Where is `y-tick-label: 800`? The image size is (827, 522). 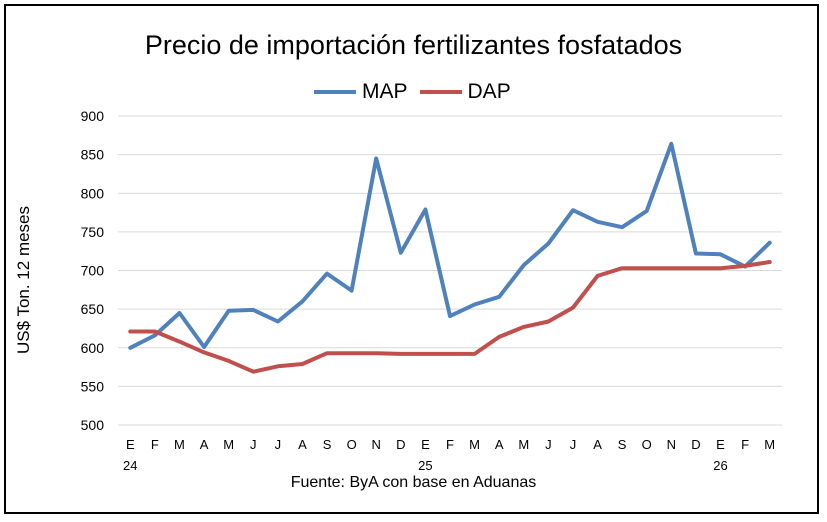
y-tick-label: 800 is located at coordinates (93, 193).